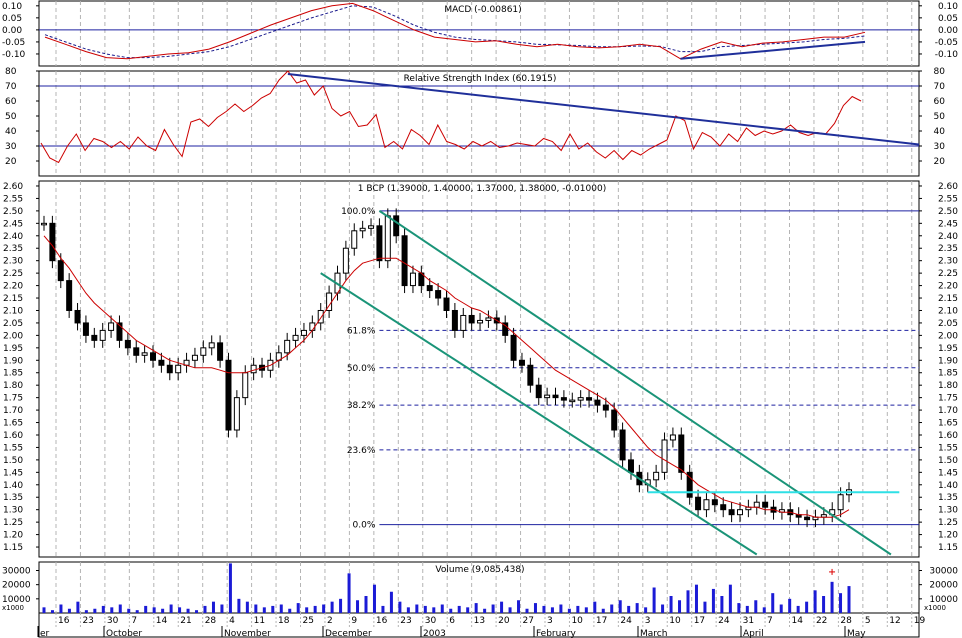 This screenshot has height=638, width=962. I want to click on price-tick-label-right: 1.95, so click(948, 349).